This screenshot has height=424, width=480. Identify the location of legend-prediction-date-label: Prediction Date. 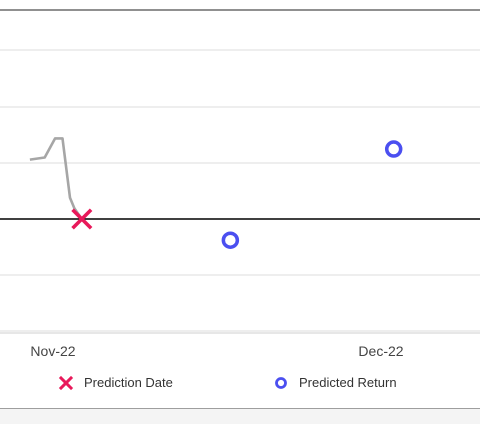
(128, 382).